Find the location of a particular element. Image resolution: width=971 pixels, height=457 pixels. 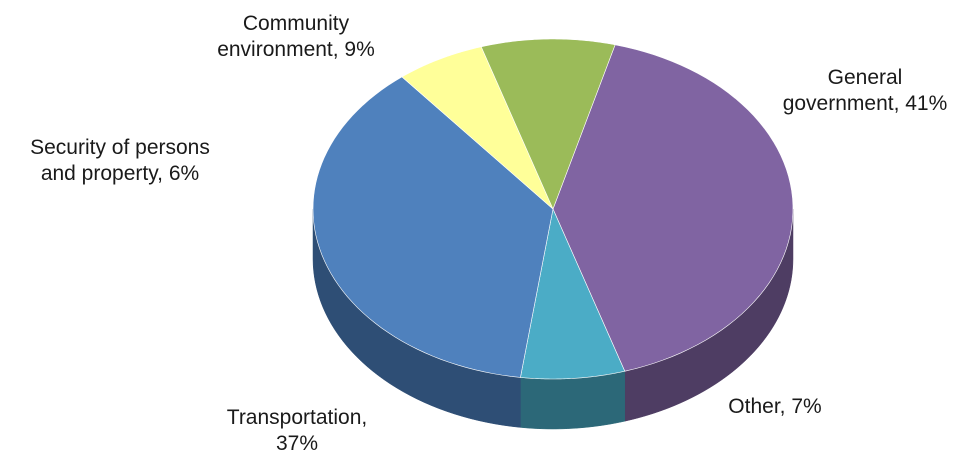

data-label-line: Transportation, is located at coordinates (297, 417).